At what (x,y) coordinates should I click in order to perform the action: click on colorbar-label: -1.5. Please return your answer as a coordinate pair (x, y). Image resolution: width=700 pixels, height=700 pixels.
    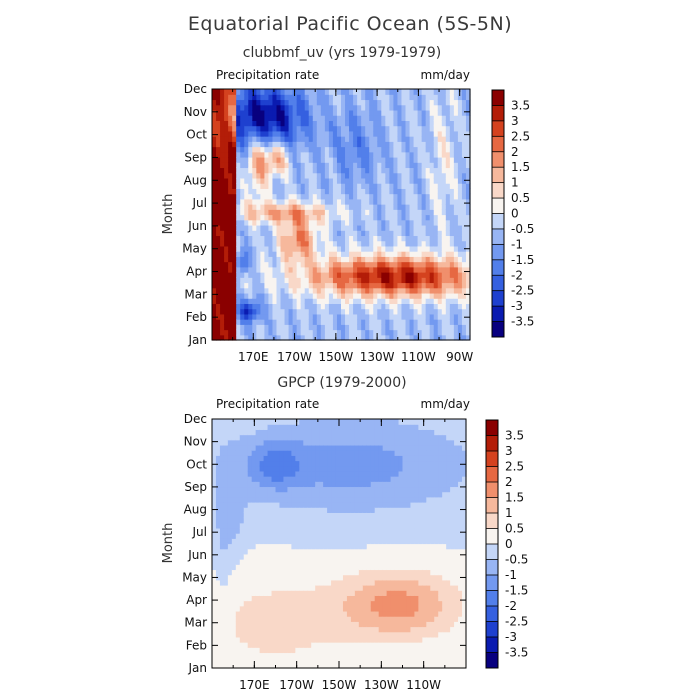
    Looking at the image, I should click on (522, 260).